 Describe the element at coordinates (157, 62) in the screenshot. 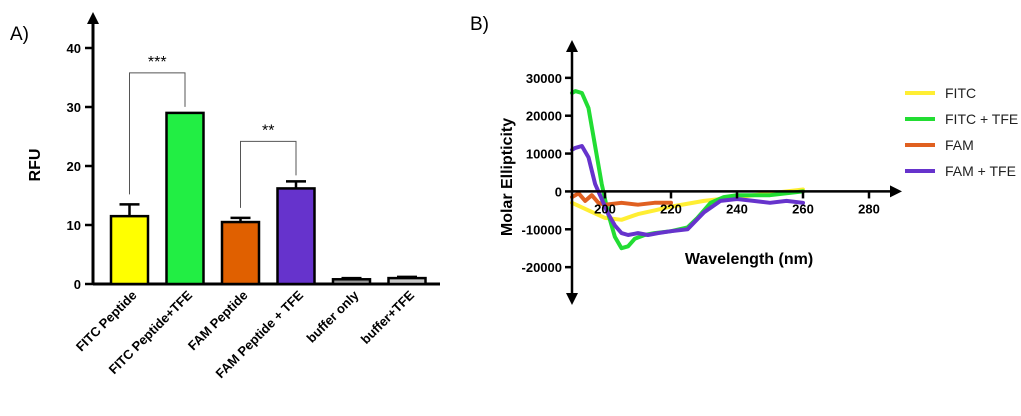

I see `significance-label-0: ***` at that location.